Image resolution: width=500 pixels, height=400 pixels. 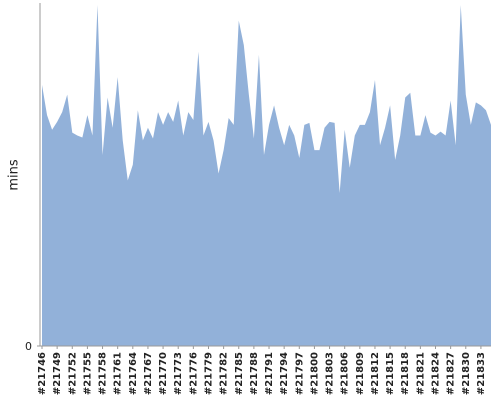 I want to click on x-tick-label: #21797, so click(x=299, y=373).